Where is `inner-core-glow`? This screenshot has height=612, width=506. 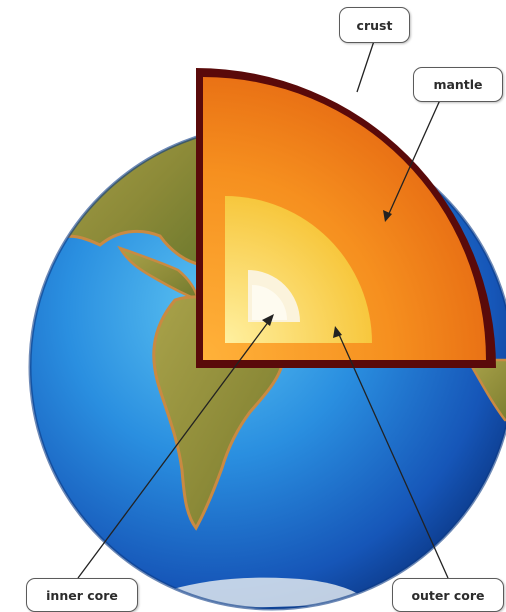 inner-core-glow is located at coordinates (269, 302).